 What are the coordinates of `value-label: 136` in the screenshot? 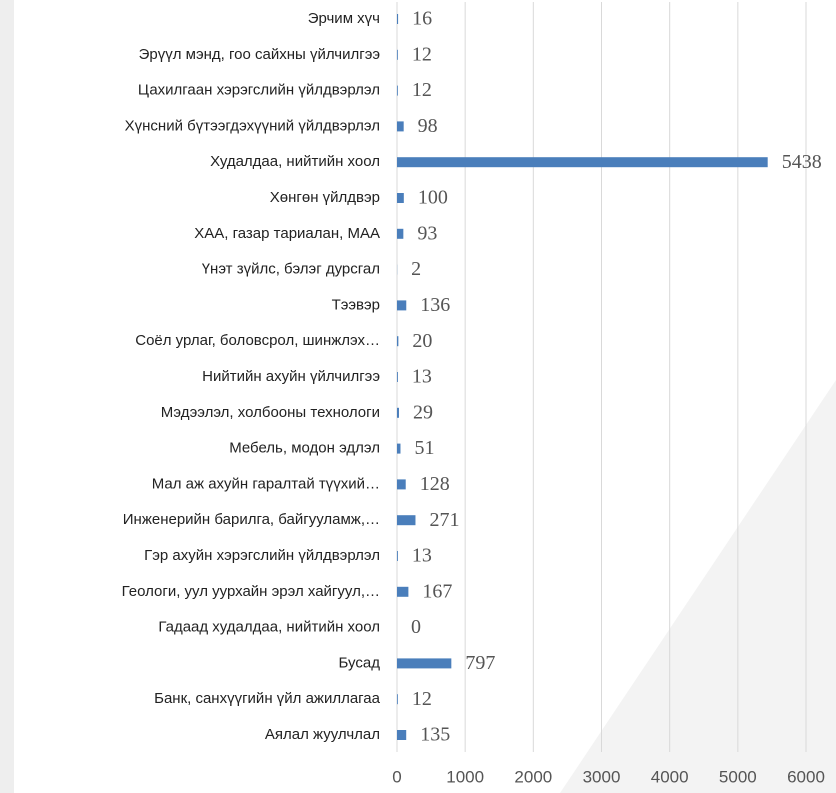 It's located at (435, 305).